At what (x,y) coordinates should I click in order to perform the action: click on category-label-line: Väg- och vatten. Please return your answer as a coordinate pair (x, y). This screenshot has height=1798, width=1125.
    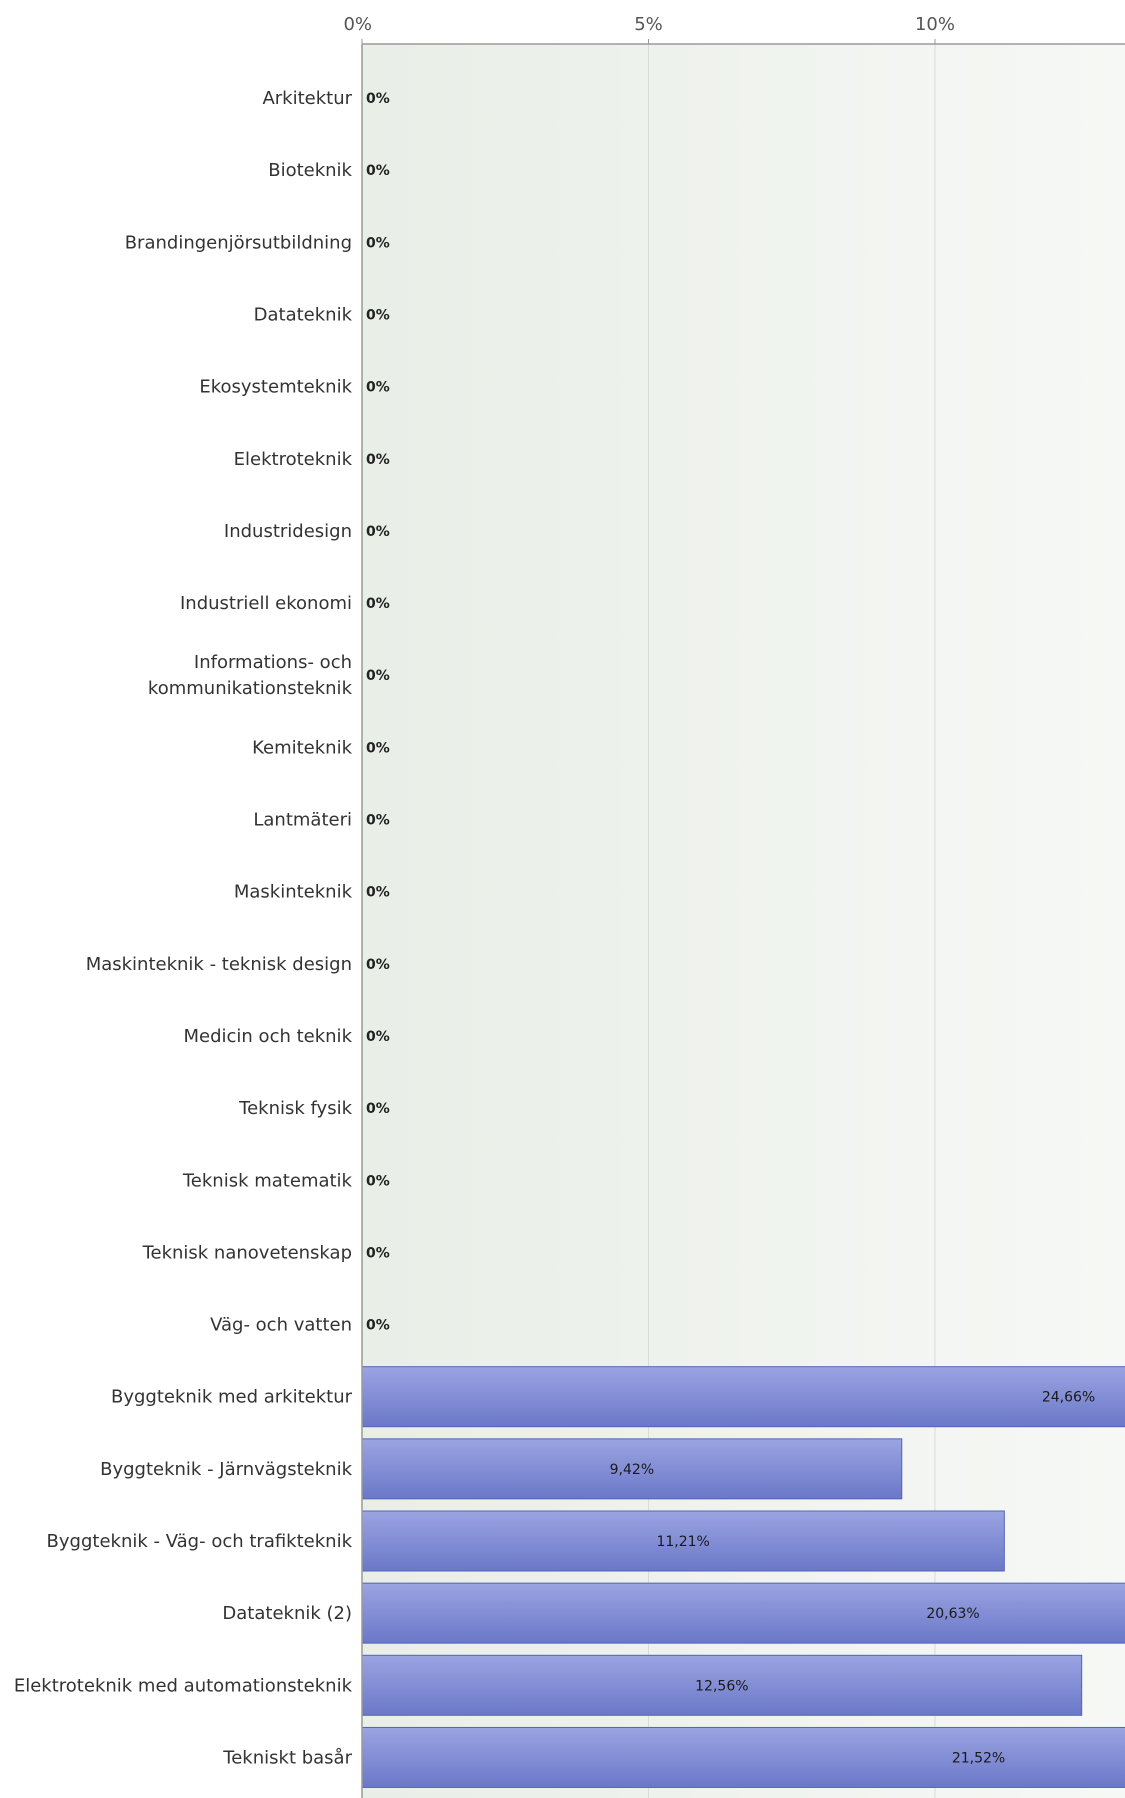
    Looking at the image, I should click on (281, 1325).